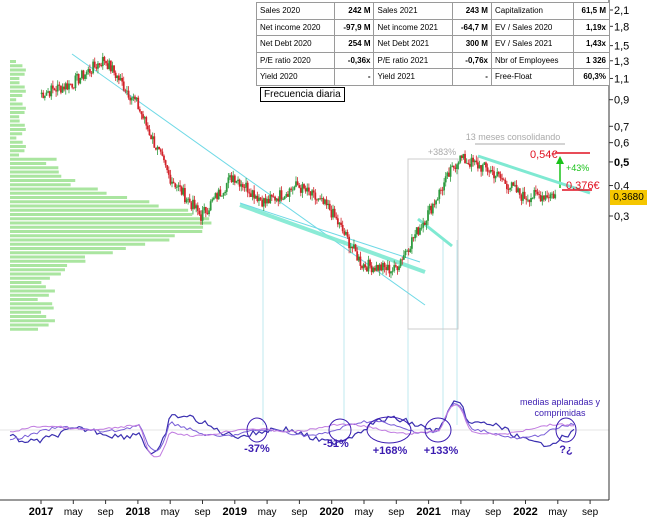 This screenshot has height=520, width=647. What do you see at coordinates (532, 77) in the screenshot?
I see `table-cell-label: Free-Float` at bounding box center [532, 77].